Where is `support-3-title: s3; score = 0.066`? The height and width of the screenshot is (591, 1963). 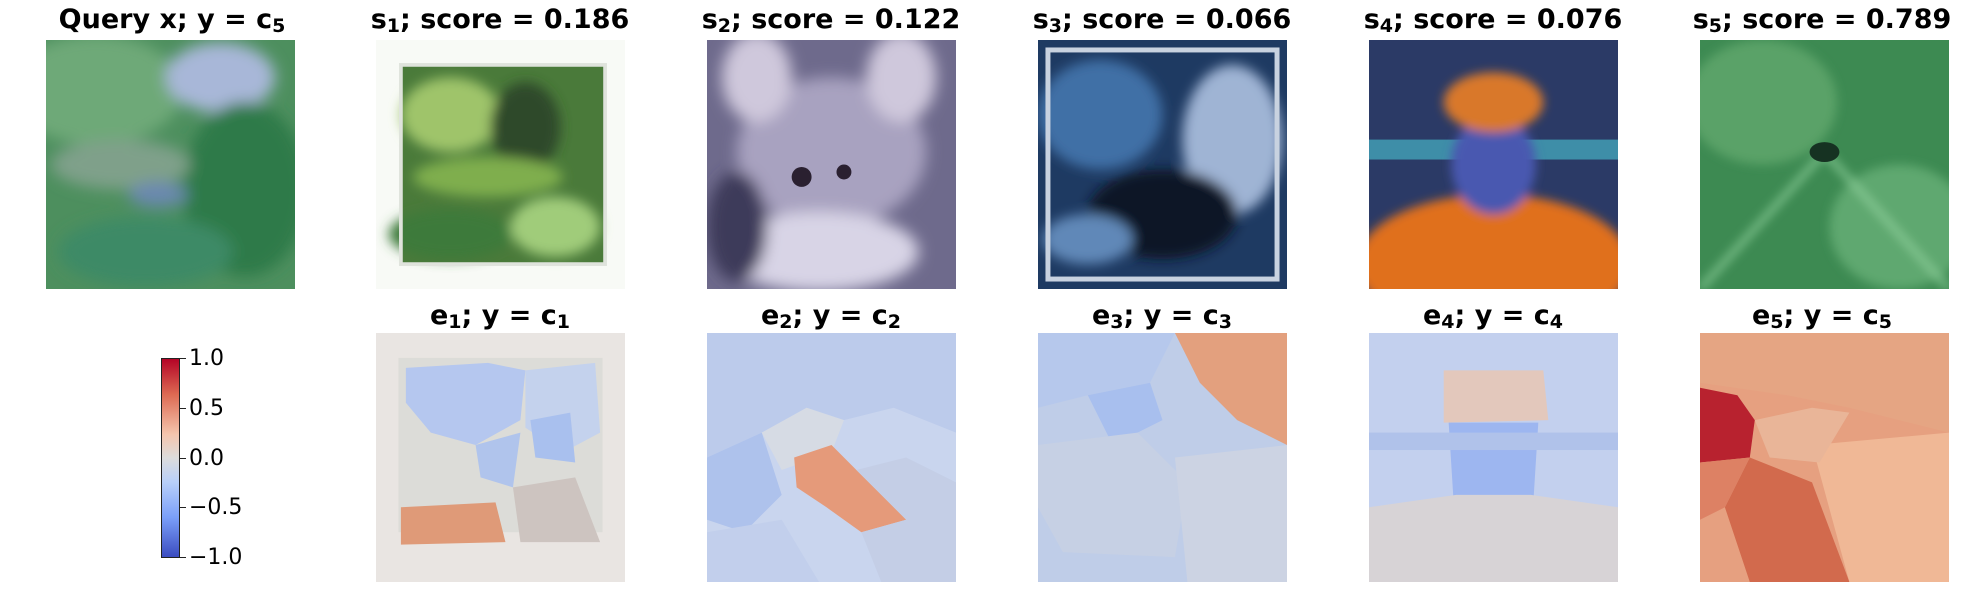
support-3-title: s3; score = 0.066 is located at coordinates (1162, 20).